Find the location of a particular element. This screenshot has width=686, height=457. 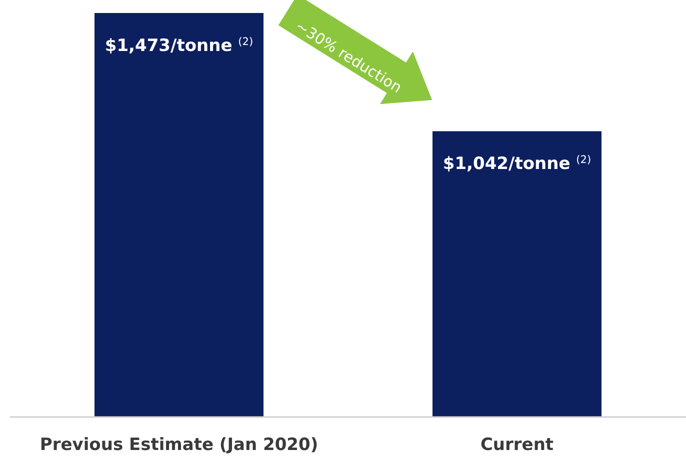

x-tick-label: Previous Estimate (Jan 2020) is located at coordinates (179, 445).